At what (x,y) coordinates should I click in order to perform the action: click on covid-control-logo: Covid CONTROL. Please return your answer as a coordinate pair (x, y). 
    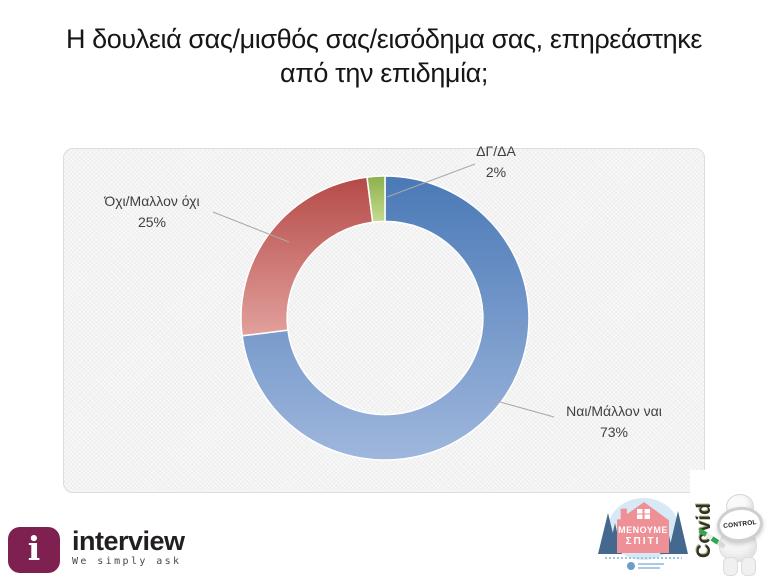
    Looking at the image, I should click on (729, 523).